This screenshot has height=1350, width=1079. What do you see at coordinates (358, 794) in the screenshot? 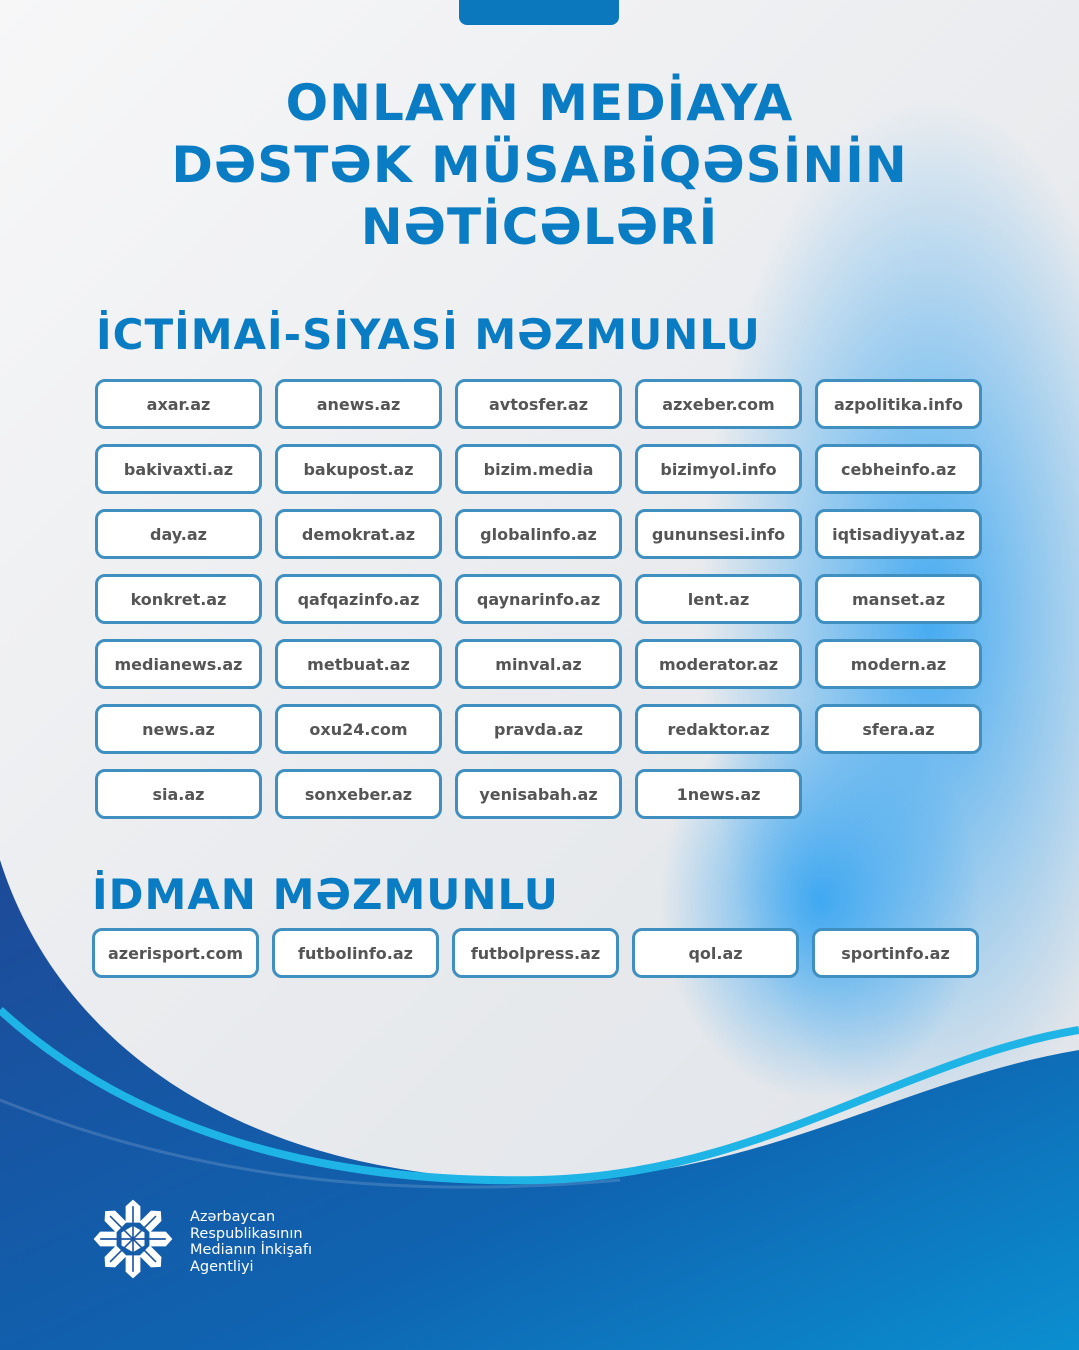
I see `media-outlet-chip: sonxeber.az` at bounding box center [358, 794].